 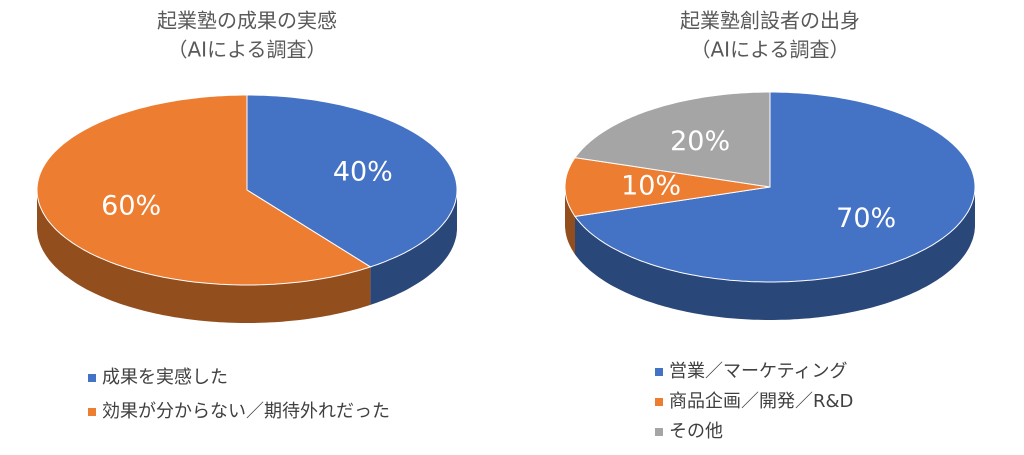 What do you see at coordinates (758, 371) in the screenshot?
I see `legend-label: 営業／マーケティング` at bounding box center [758, 371].